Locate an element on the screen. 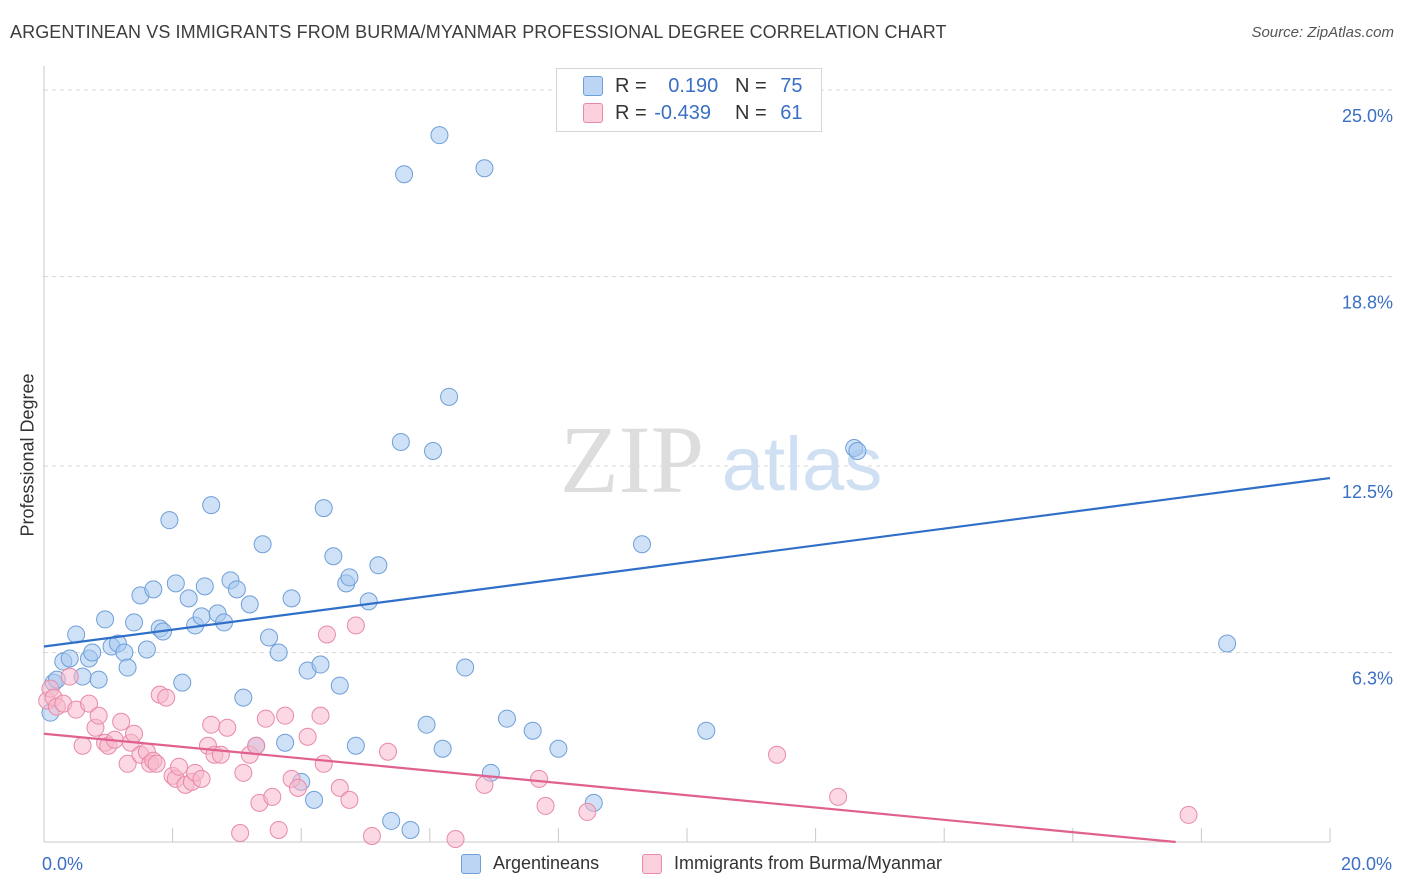 Image resolution: width=1406 pixels, height=892 pixels. legend-label-argentineans: Argentineans is located at coordinates (546, 863).